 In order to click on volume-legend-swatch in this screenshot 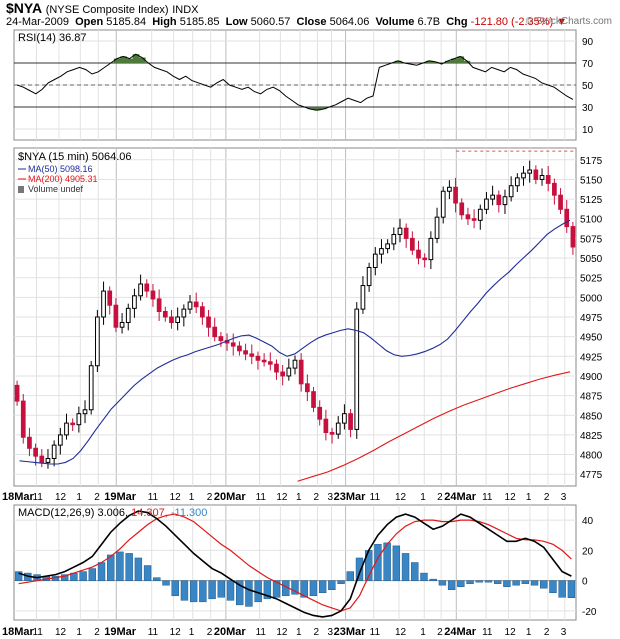, I will do `click(21, 189)`.